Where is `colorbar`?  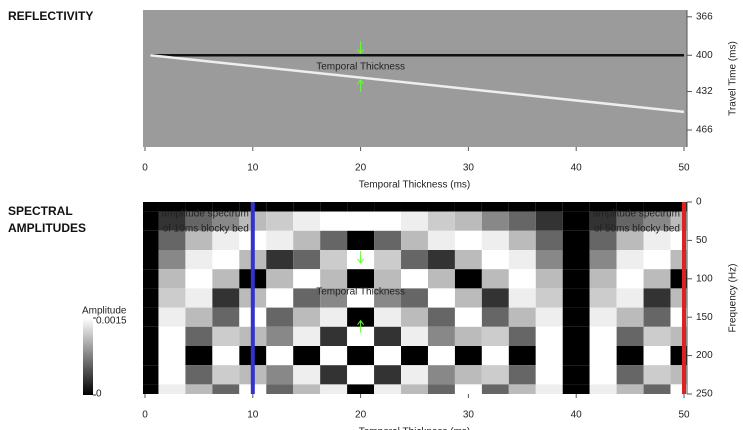 colorbar is located at coordinates (88, 356).